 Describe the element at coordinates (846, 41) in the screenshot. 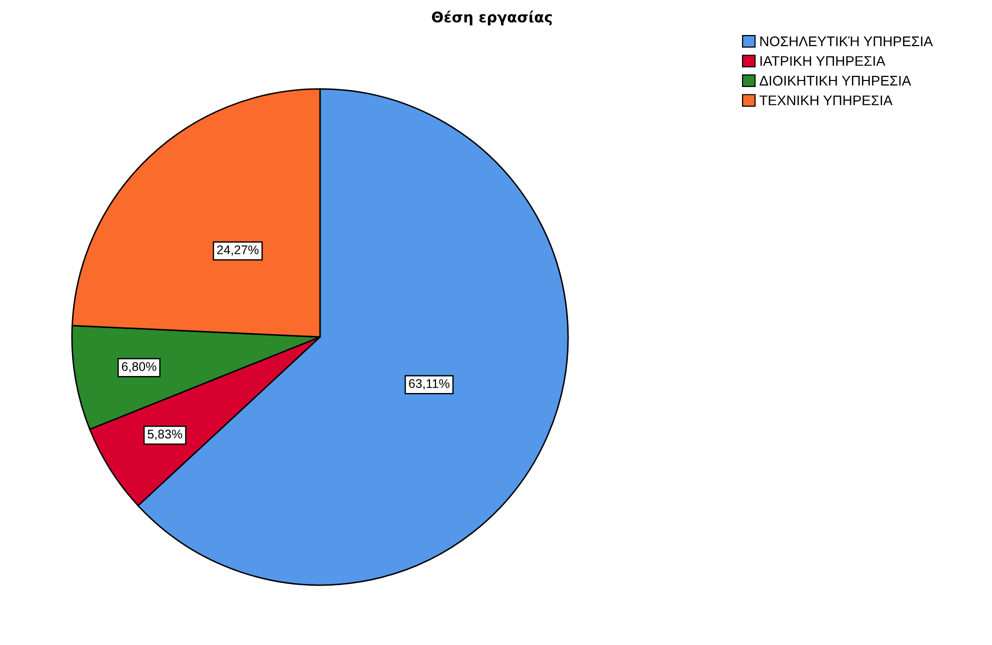

I see `legend-label: ΝΟΣΗΛΕΥΤΙΚΉ ΥΠΗΡΕΣΙΑ` at that location.